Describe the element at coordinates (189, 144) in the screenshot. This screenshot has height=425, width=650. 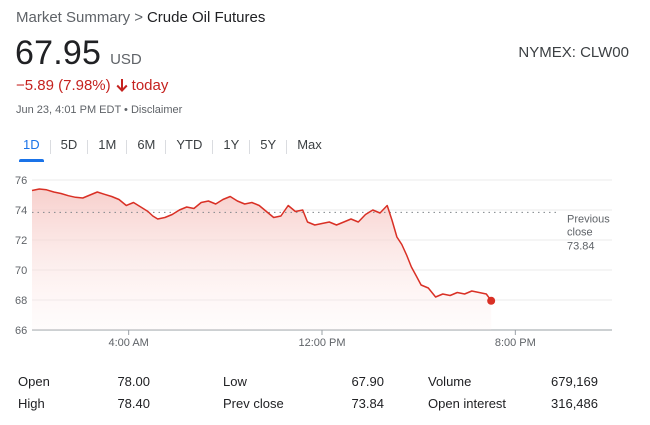
I see `tab-ytd: YTD` at that location.